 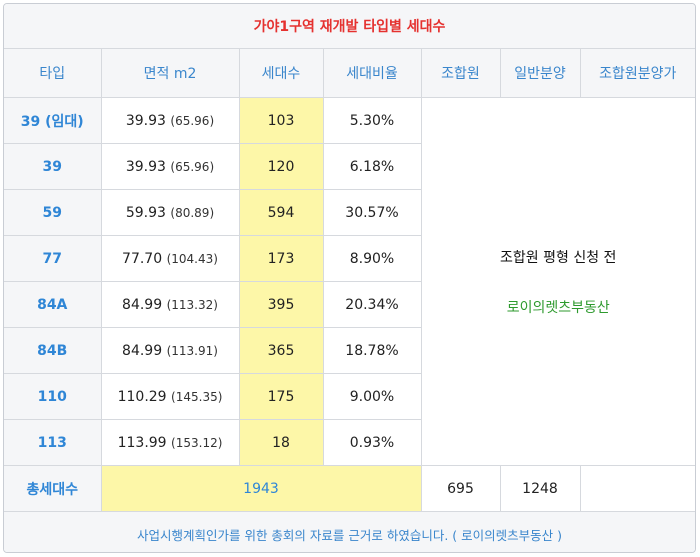 What do you see at coordinates (170, 442) in the screenshot?
I see `area-cell: 113.99 (153.12)` at bounding box center [170, 442].